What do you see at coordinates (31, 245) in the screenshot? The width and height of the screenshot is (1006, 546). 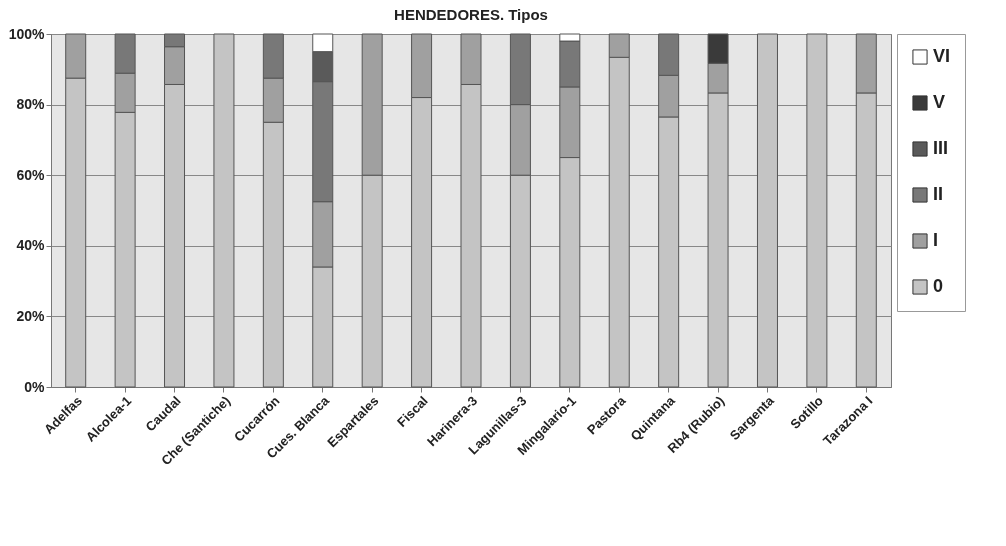 I see `y-tick-label: 40%` at bounding box center [31, 245].